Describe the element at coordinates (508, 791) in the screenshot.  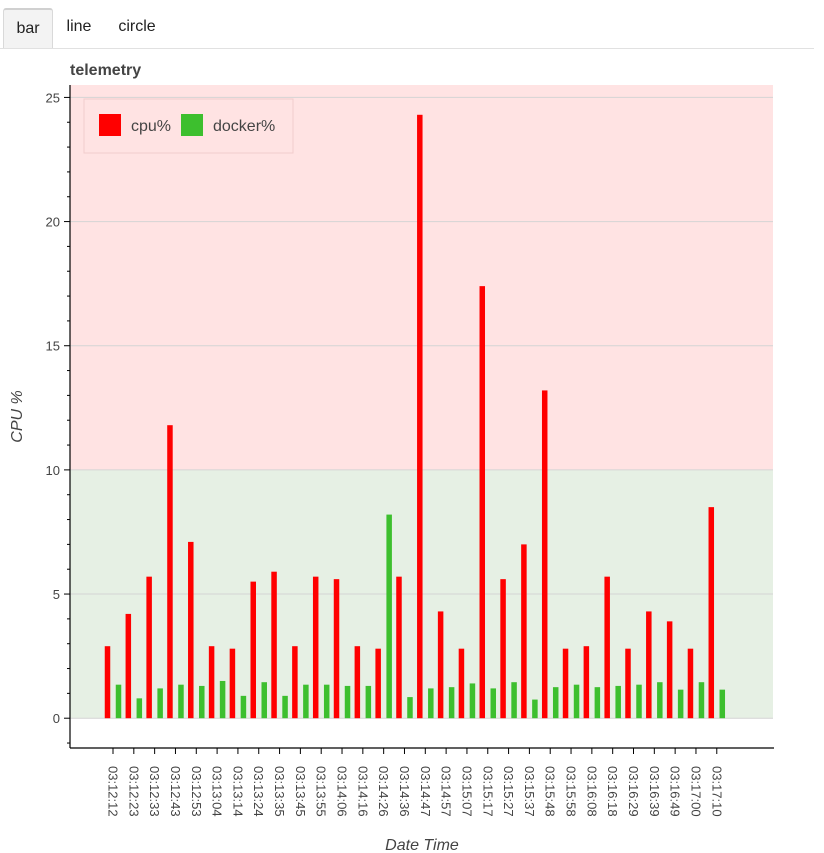
I see `x-tick-label: 03:15:27` at that location.